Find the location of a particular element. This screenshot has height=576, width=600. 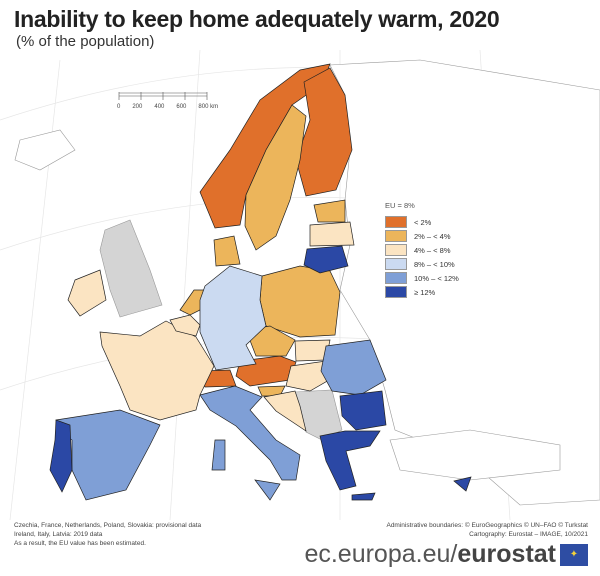

country-ee is located at coordinates (329, 211).